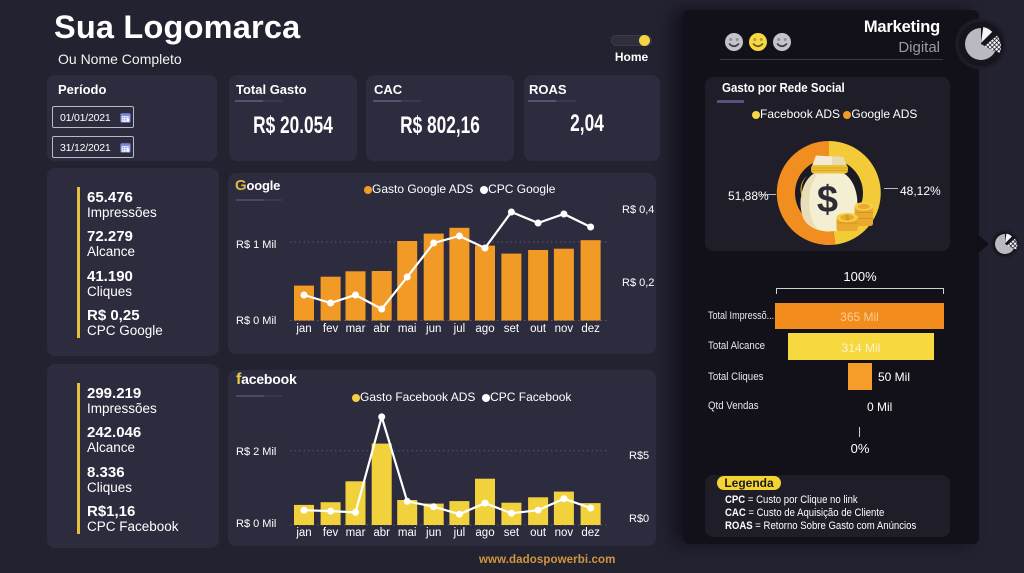 This screenshot has height=573, width=1024. I want to click on svg-text: R$ 0,2, so click(638, 283).